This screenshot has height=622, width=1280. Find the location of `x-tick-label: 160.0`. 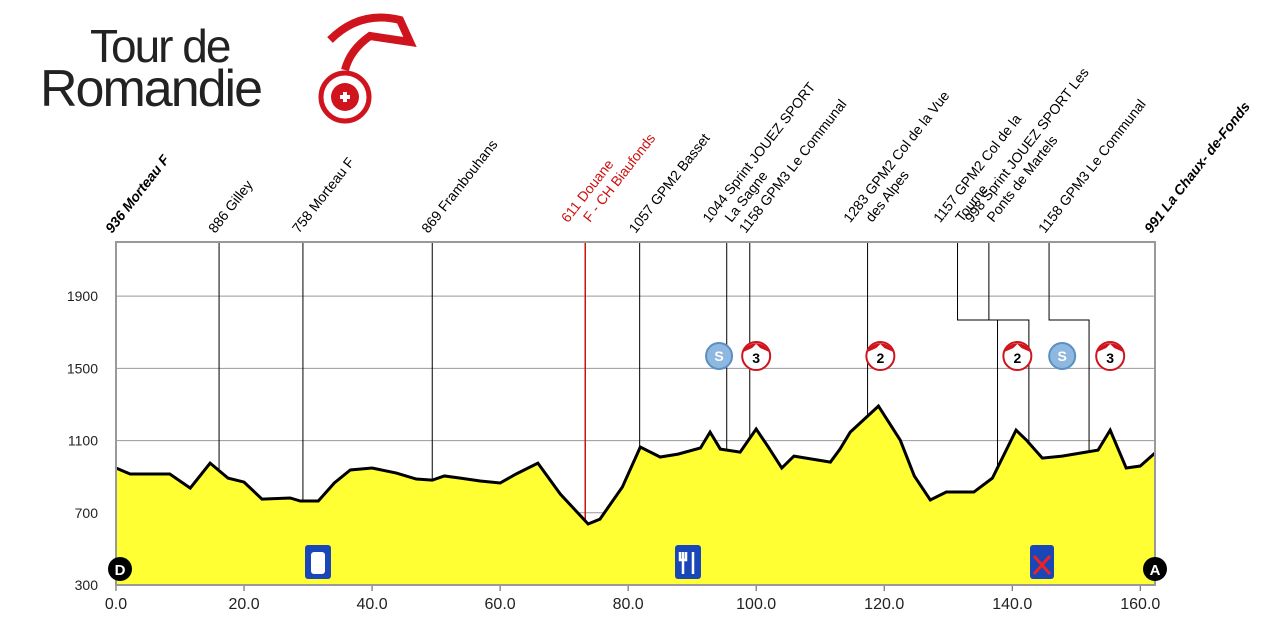

x-tick-label: 160.0 is located at coordinates (1140, 604).